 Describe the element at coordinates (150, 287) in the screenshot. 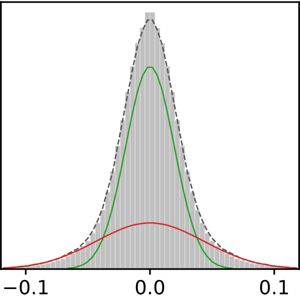

I see `x-tick-label: 0.0` at that location.